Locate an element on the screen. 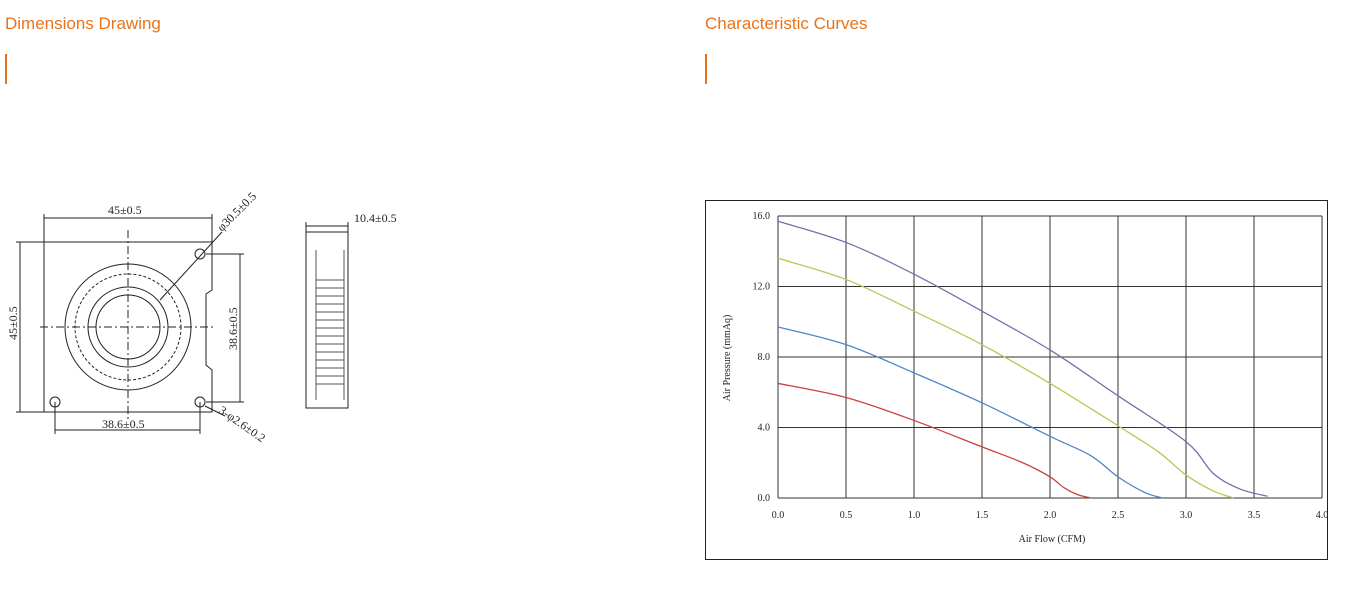 This screenshot has height=598, width=1370. x-tick-label: 0.0 is located at coordinates (778, 515).